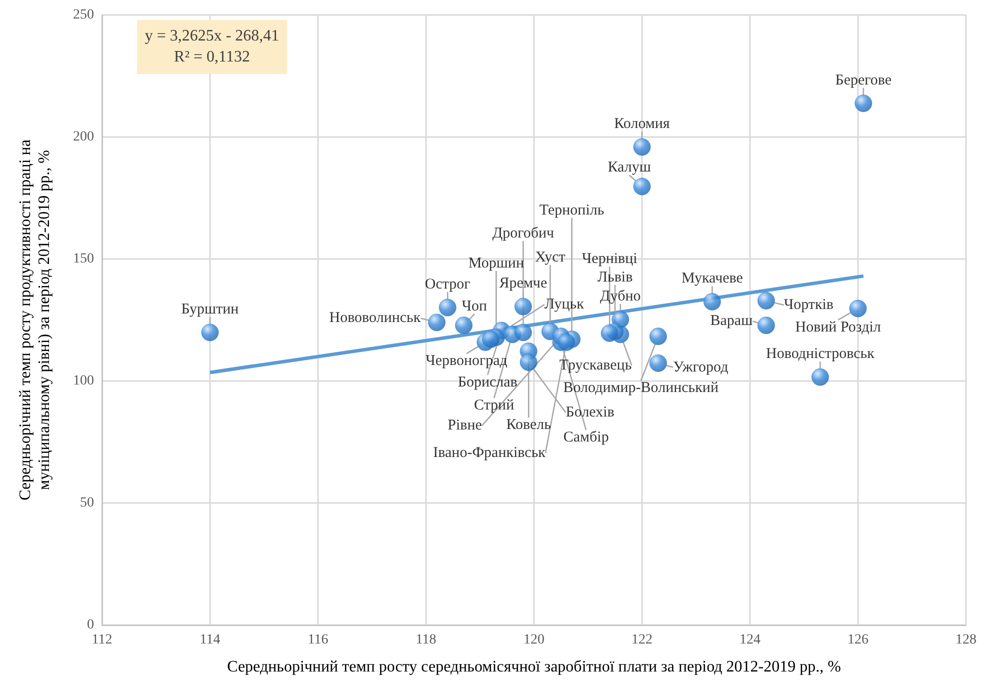 This screenshot has height=695, width=999. What do you see at coordinates (35, 320) in the screenshot?
I see `y-axis-title: Середньорічний темп росту продуктивності праці на муніципальному рівні) за період 2012-2019 рр., %` at bounding box center [35, 320].